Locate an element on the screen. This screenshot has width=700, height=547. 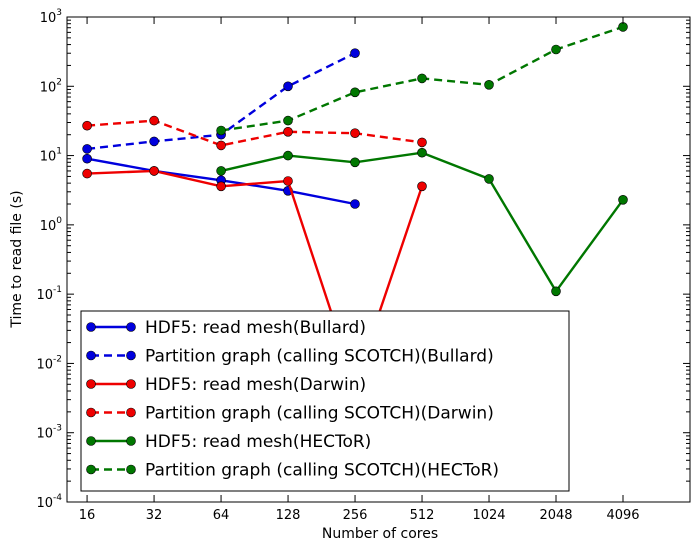
x-tick-label: 4096 is located at coordinates (622, 515).